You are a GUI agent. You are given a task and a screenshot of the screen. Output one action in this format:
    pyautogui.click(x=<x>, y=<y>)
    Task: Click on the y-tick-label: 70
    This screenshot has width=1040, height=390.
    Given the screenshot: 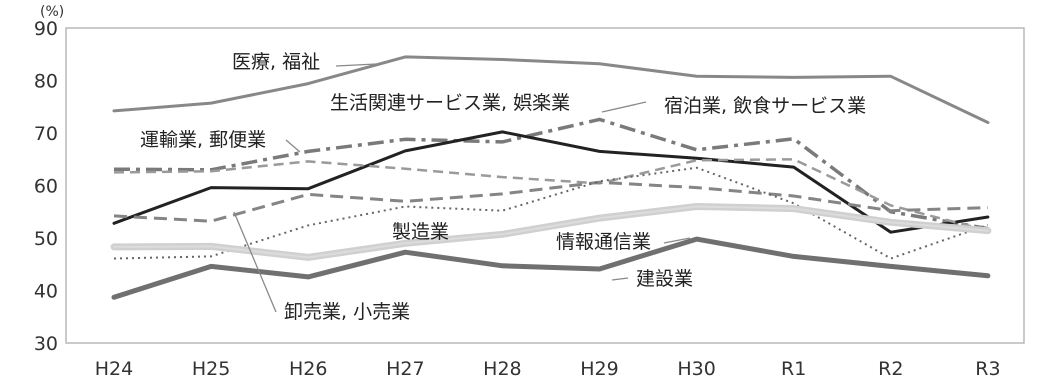 What is the action you would take?
    pyautogui.click(x=46, y=134)
    